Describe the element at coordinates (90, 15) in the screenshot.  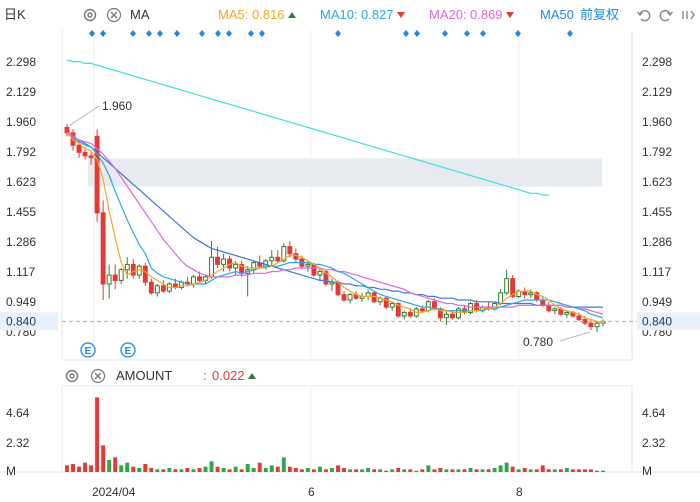
I see `settings-icon` at that location.